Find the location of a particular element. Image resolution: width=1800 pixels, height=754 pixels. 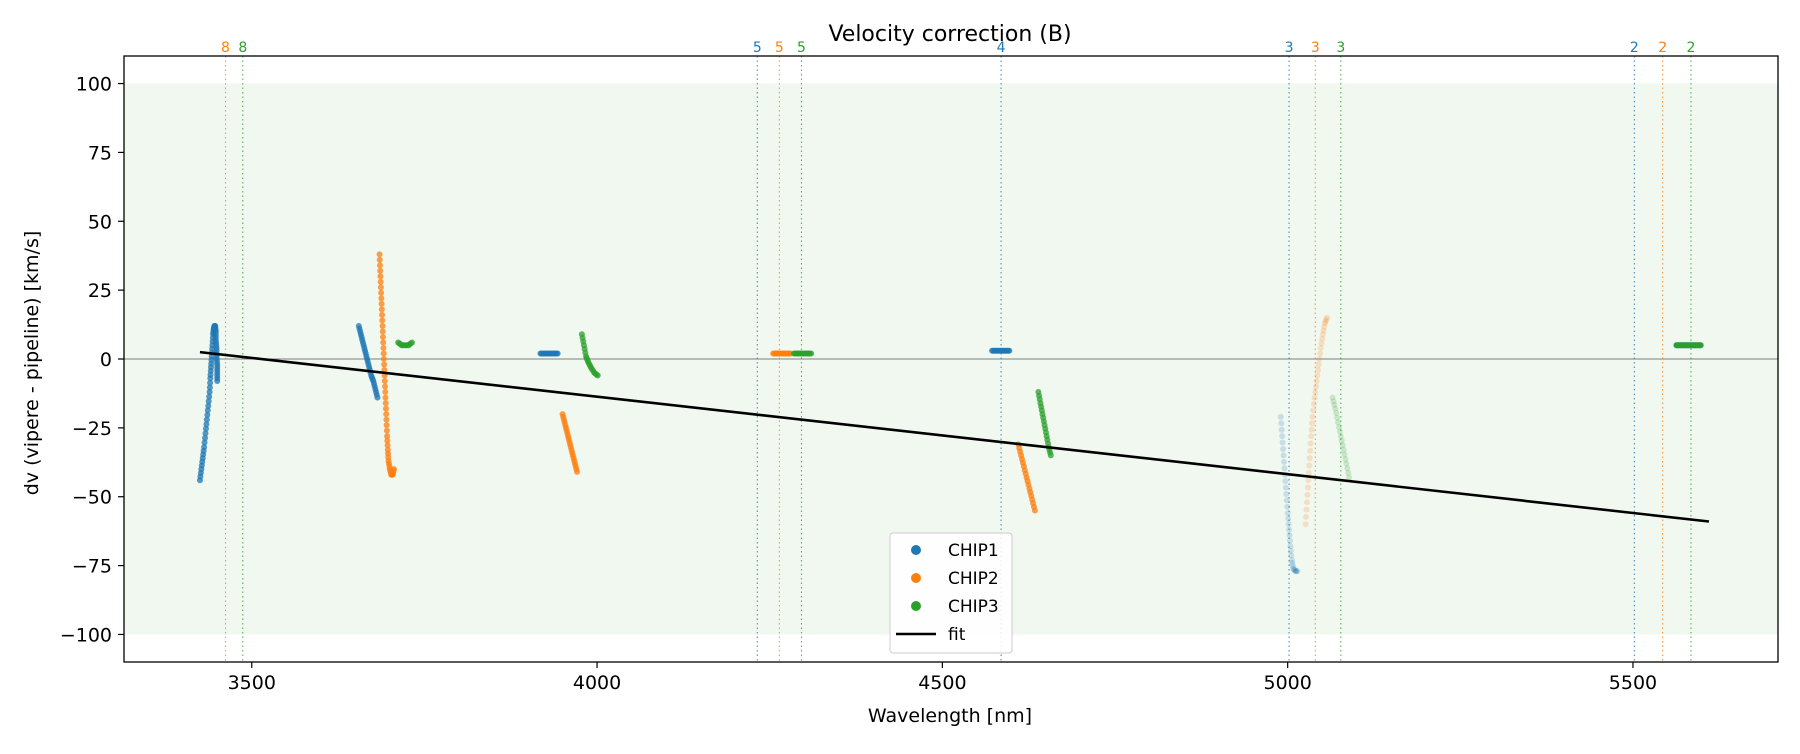

y-tick-label: 50 is located at coordinates (100, 222).